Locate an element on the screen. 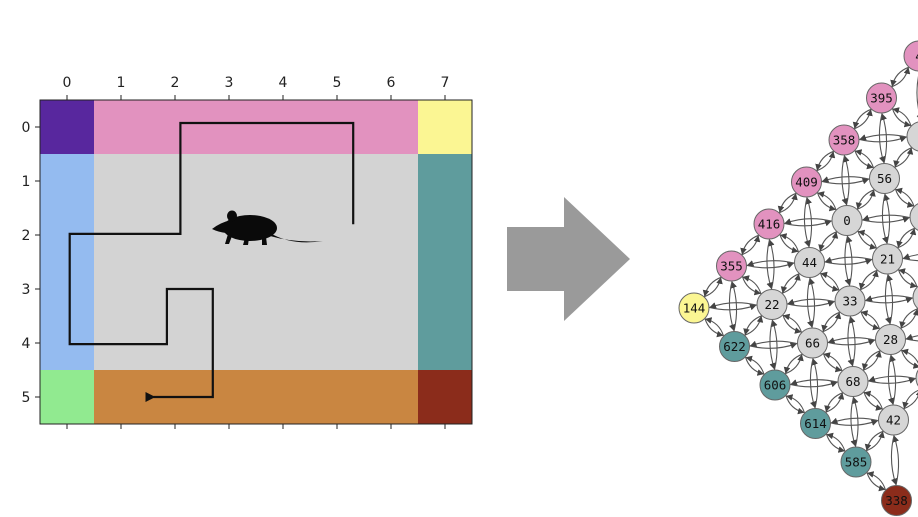 This screenshot has width=918, height=517. graph-node: 585 is located at coordinates (856, 462).